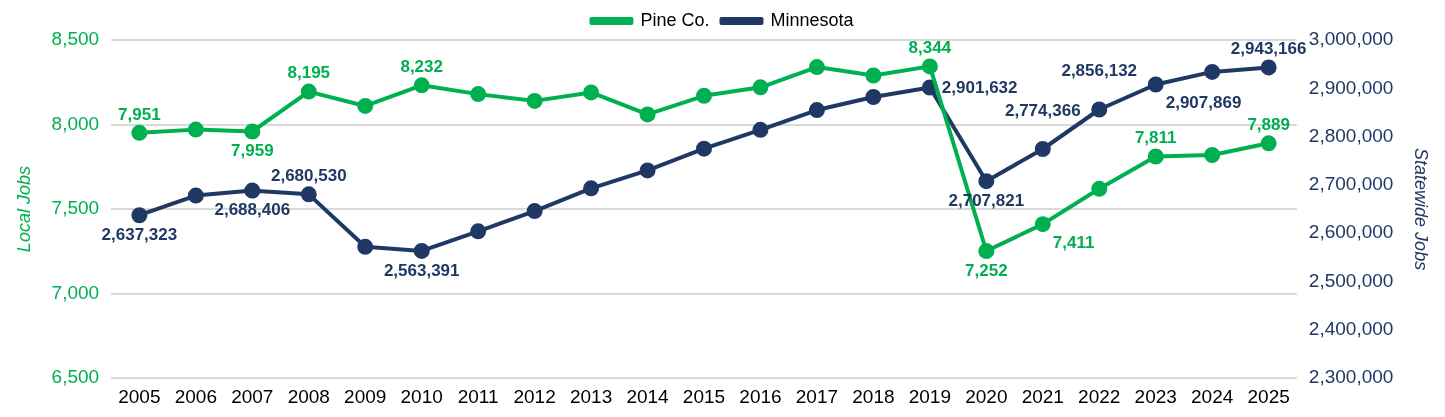  What do you see at coordinates (760, 396) in the screenshot?
I see `x-tick-label: 2016` at bounding box center [760, 396].